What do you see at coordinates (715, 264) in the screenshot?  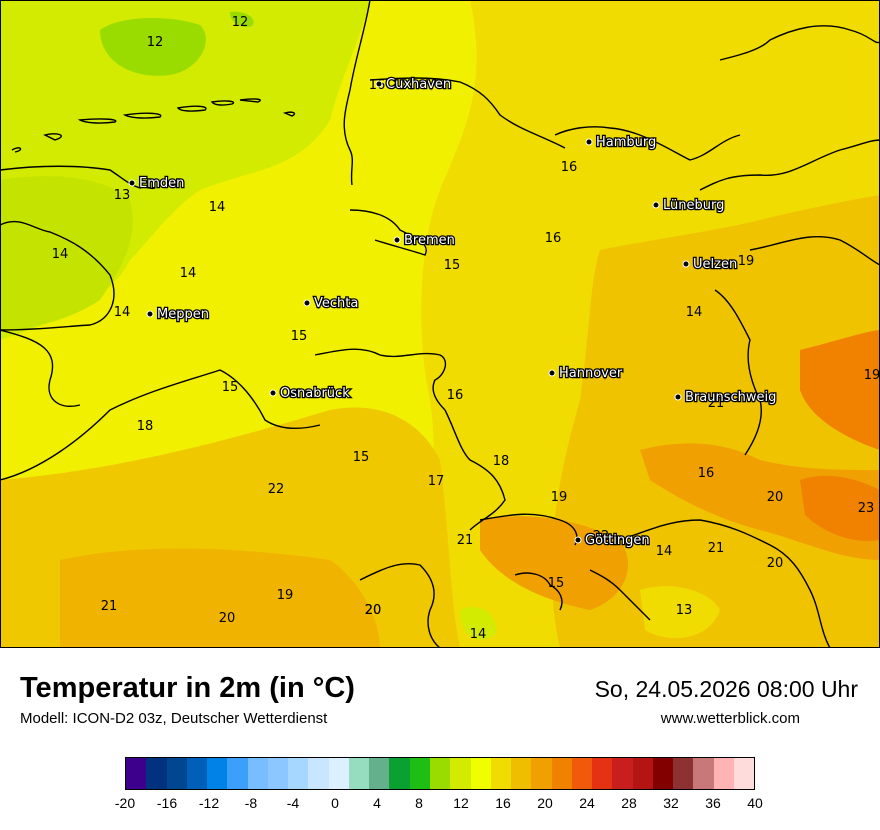 I see `city-label: Uelzen` at bounding box center [715, 264].